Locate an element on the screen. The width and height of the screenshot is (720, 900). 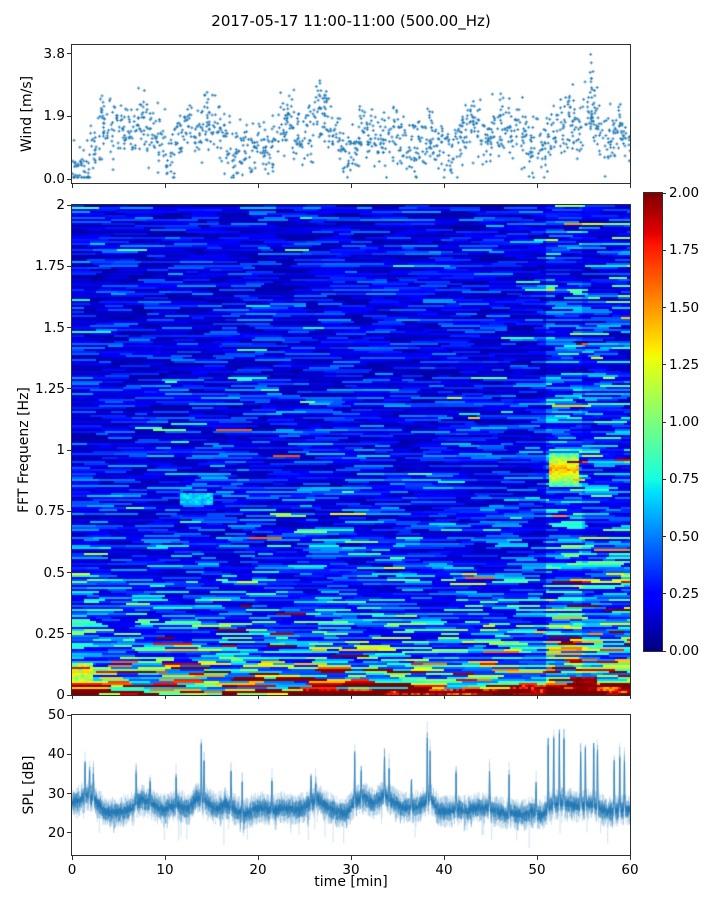
spl-ytick-label: 20 is located at coordinates (56, 832).